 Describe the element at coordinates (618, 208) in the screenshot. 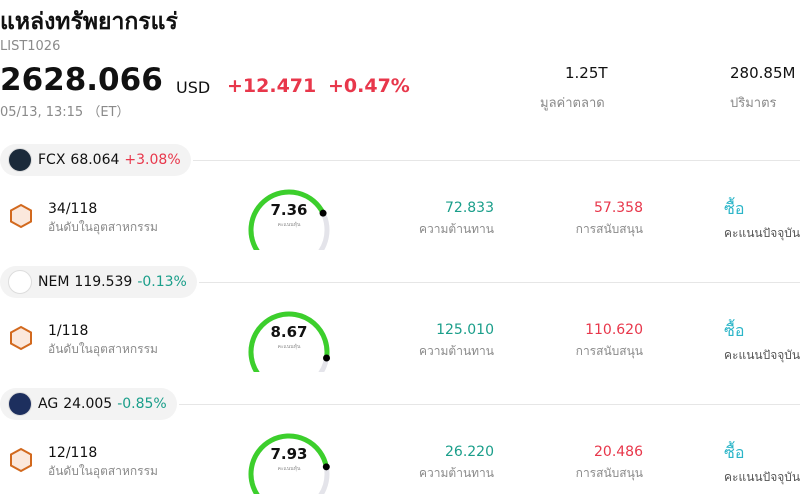

I see `support: 57.358` at that location.